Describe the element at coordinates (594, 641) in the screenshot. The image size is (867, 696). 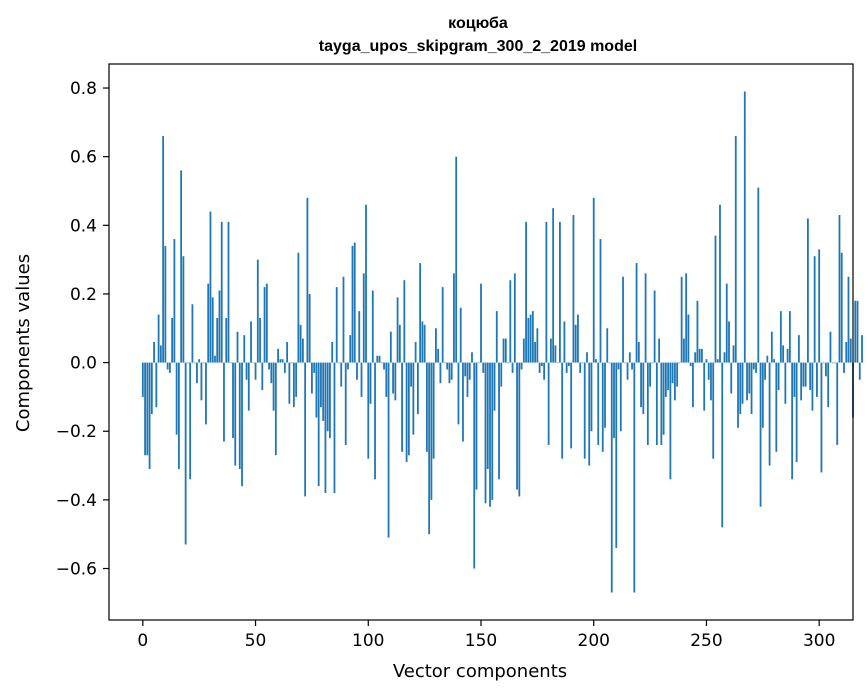
I see `x-tick-label: 200` at that location.